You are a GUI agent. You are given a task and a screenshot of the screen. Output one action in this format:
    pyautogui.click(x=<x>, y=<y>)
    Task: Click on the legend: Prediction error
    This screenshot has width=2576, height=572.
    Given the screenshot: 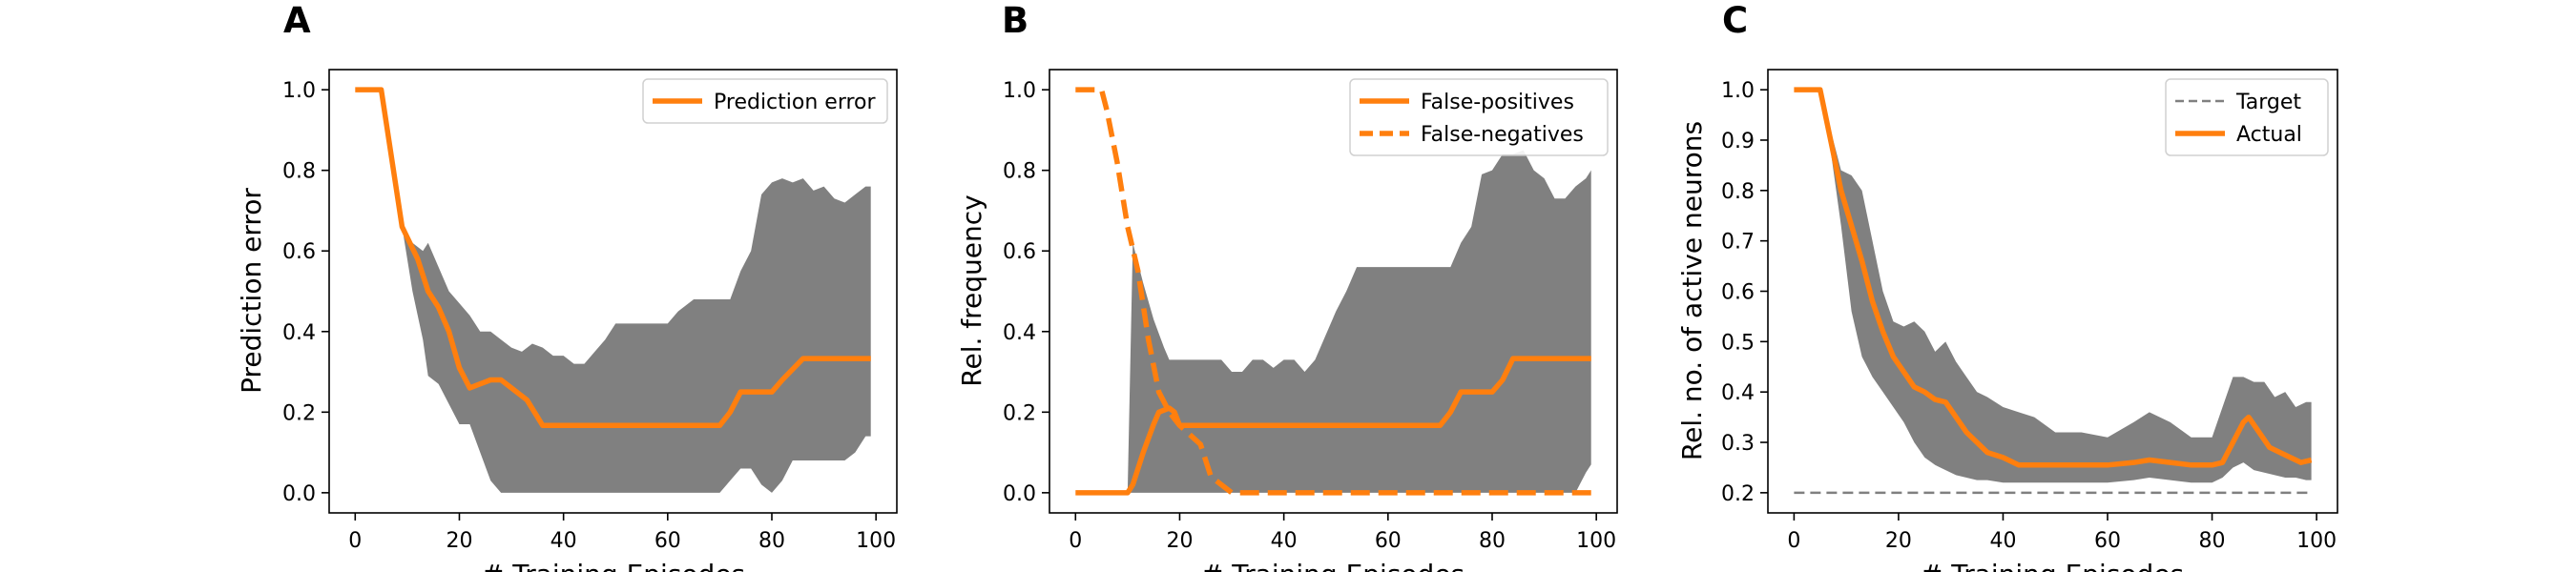 What is the action you would take?
    pyautogui.click(x=765, y=101)
    